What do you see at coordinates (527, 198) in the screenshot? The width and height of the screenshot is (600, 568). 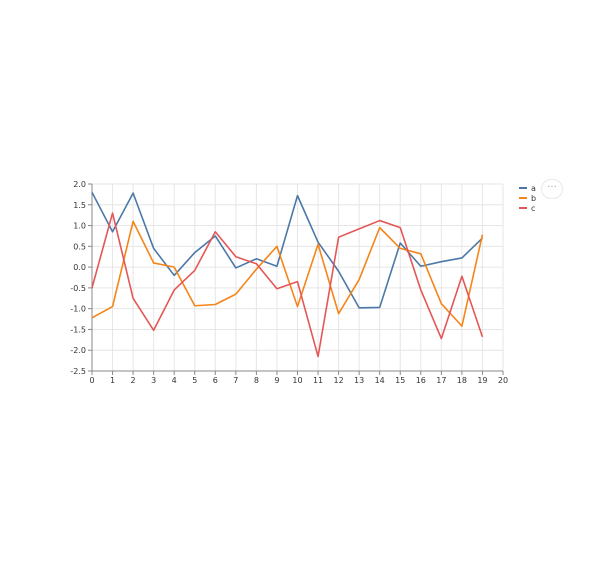 I see `legend: abc` at bounding box center [527, 198].